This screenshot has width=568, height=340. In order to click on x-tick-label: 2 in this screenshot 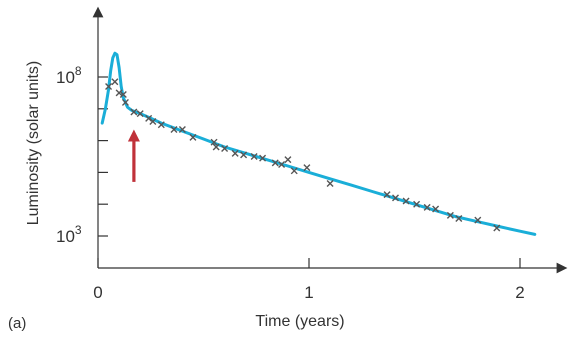, I will do `click(519, 292)`.